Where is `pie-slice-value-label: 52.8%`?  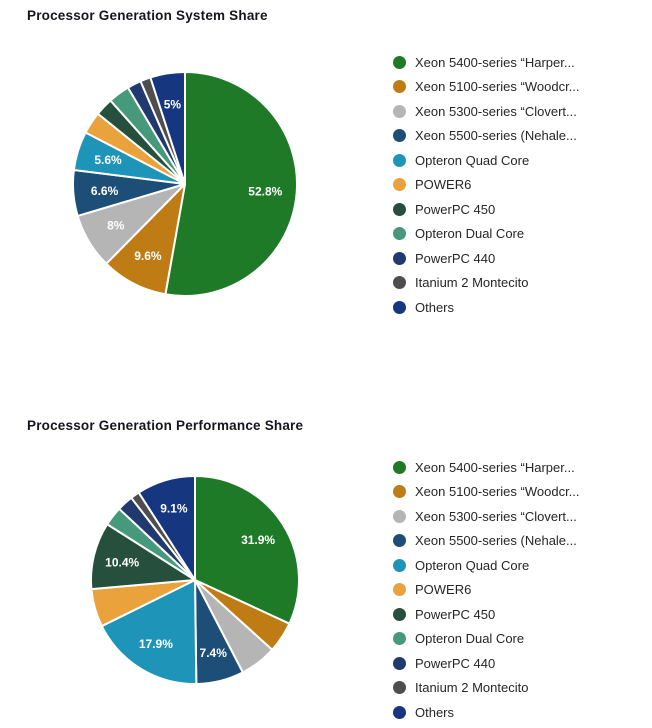
pie-slice-value-label: 52.8% is located at coordinates (265, 191).